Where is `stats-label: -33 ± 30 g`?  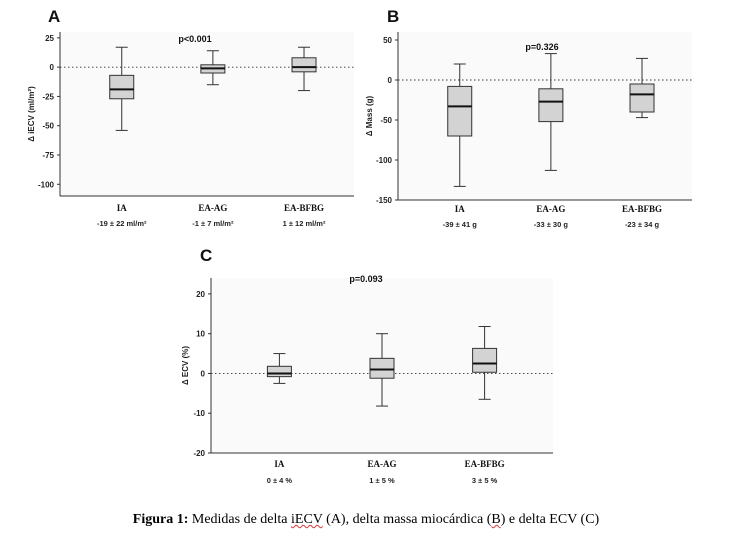 stats-label: -33 ± 30 g is located at coordinates (551, 224).